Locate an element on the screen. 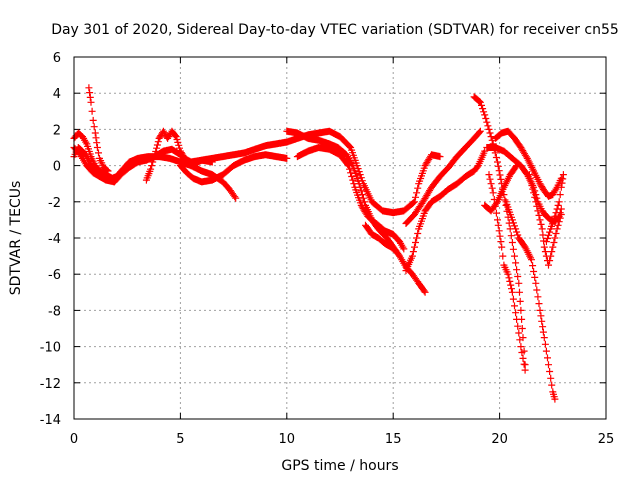 This screenshot has width=640, height=480. y-tick-label: -2 is located at coordinates (54, 203).